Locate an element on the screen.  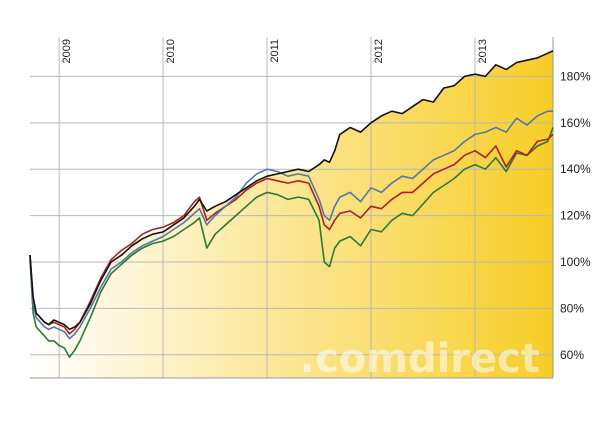
x-tick-label: 2010 is located at coordinates (171, 51).